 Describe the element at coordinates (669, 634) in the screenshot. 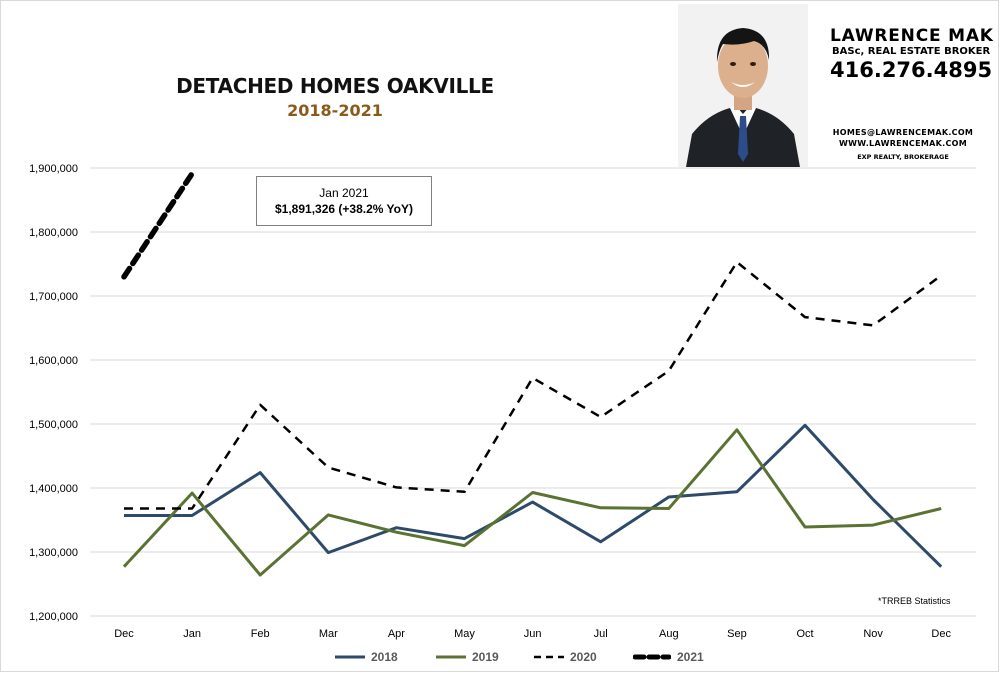

I see `x-tick-label: Aug` at that location.